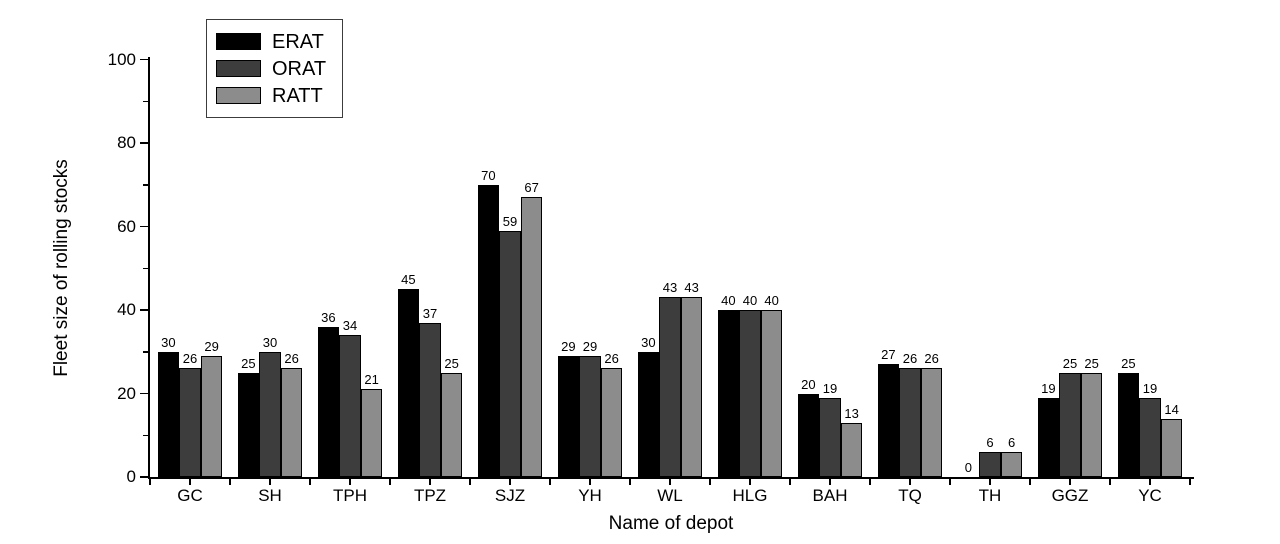 This screenshot has height=544, width=1280. I want to click on bar-orat-yc, so click(1150, 437).